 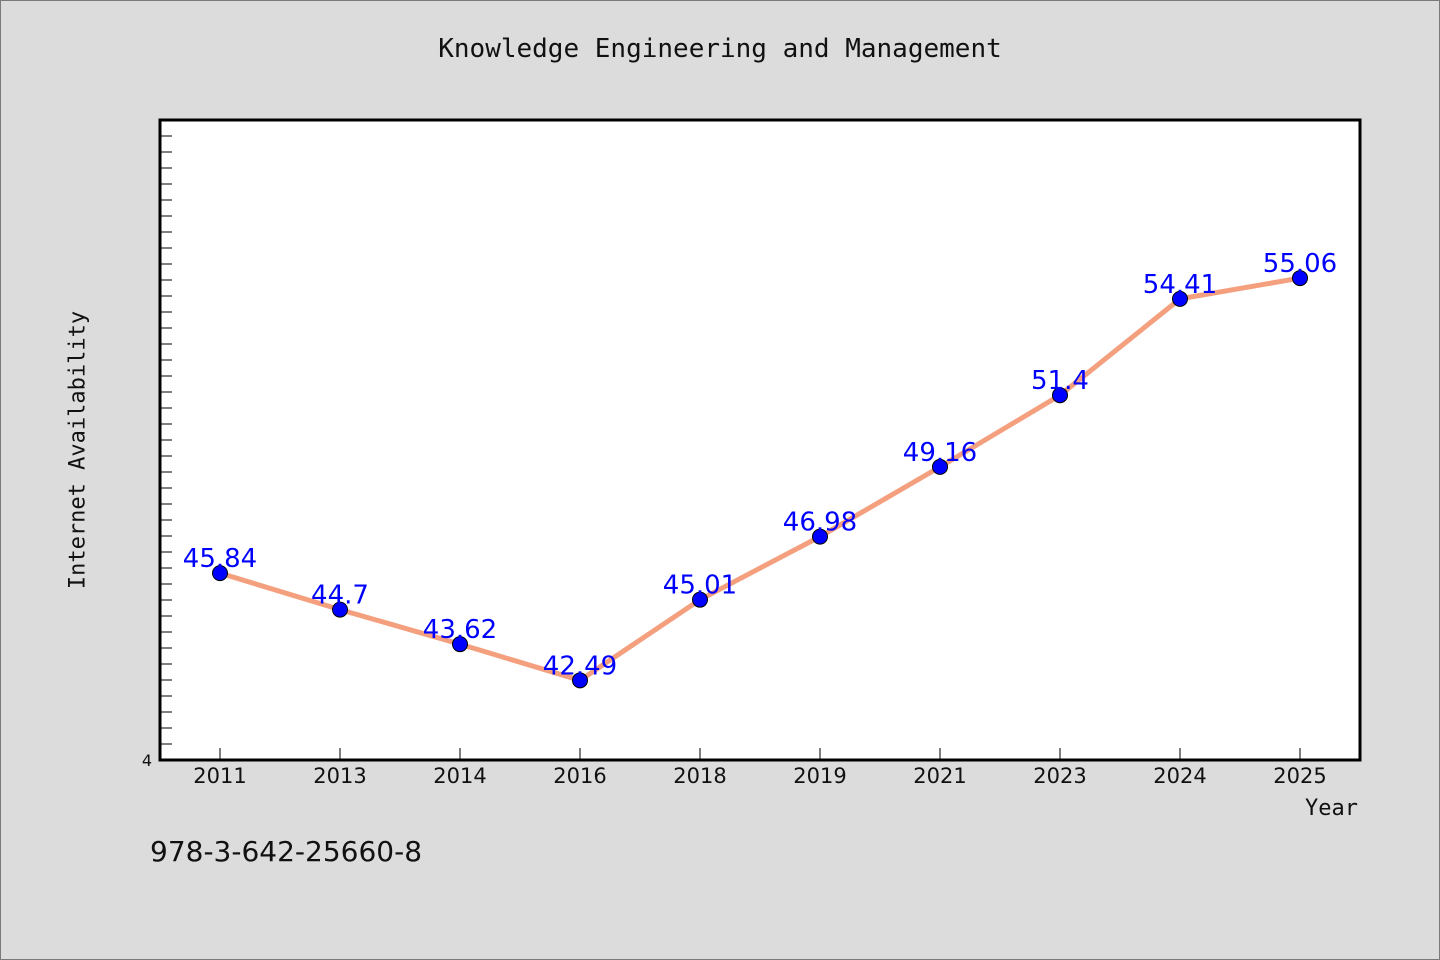 What do you see at coordinates (939, 776) in the screenshot?
I see `x-tick-label: 2021` at bounding box center [939, 776].